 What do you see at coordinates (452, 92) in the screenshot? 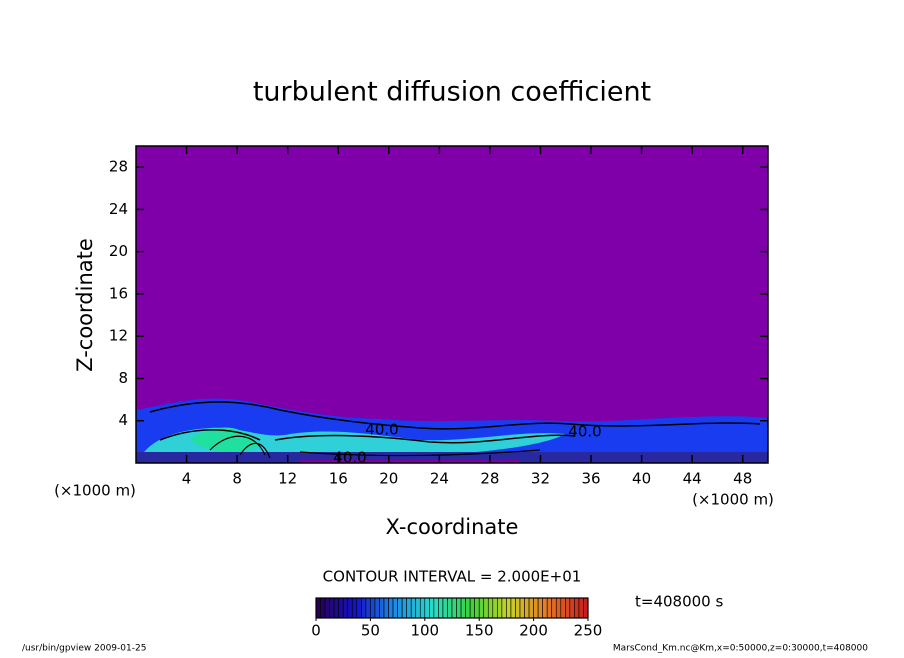
I see `chart-title: turbulent diffusion coefficient` at bounding box center [452, 92].